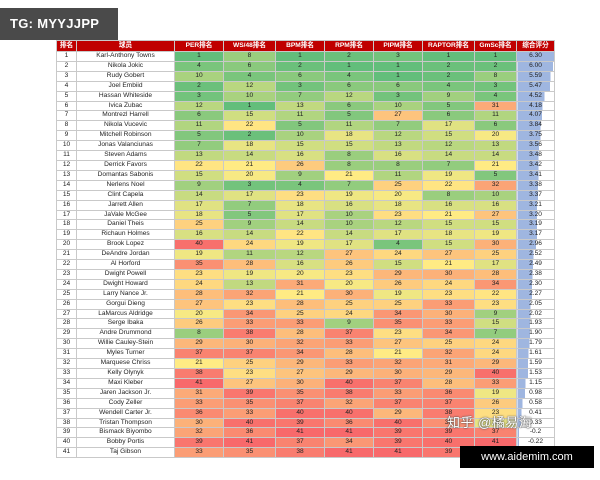 This screenshot has height=480, width=600. What do you see at coordinates (349, 76) in the screenshot?
I see `cell-rpm-rank: 4` at bounding box center [349, 76].